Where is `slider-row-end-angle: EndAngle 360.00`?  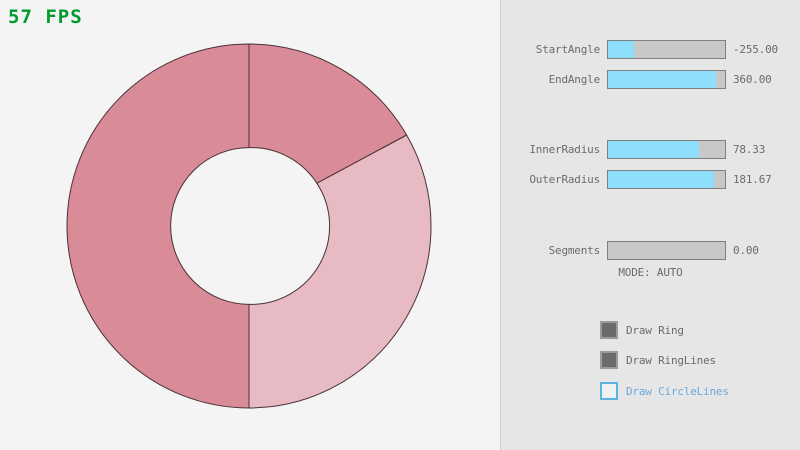 slider-row-end-angle: EndAngle 360.00 is located at coordinates (650, 79).